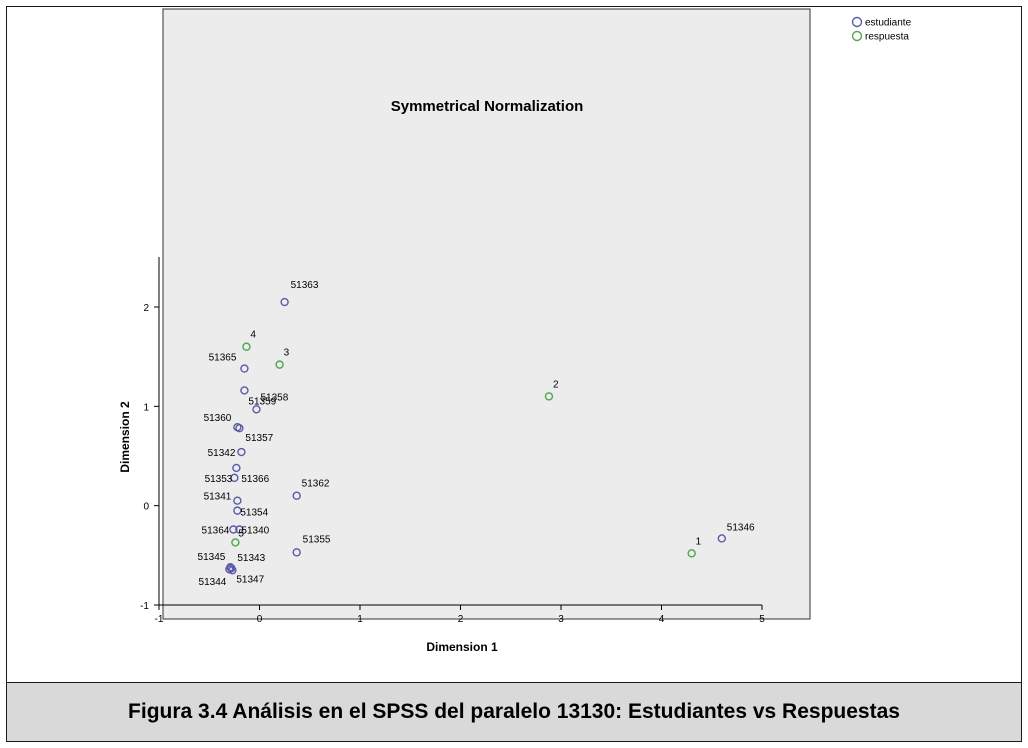 This screenshot has width=1028, height=748. What do you see at coordinates (213, 582) in the screenshot?
I see `point-label: 51344` at bounding box center [213, 582].